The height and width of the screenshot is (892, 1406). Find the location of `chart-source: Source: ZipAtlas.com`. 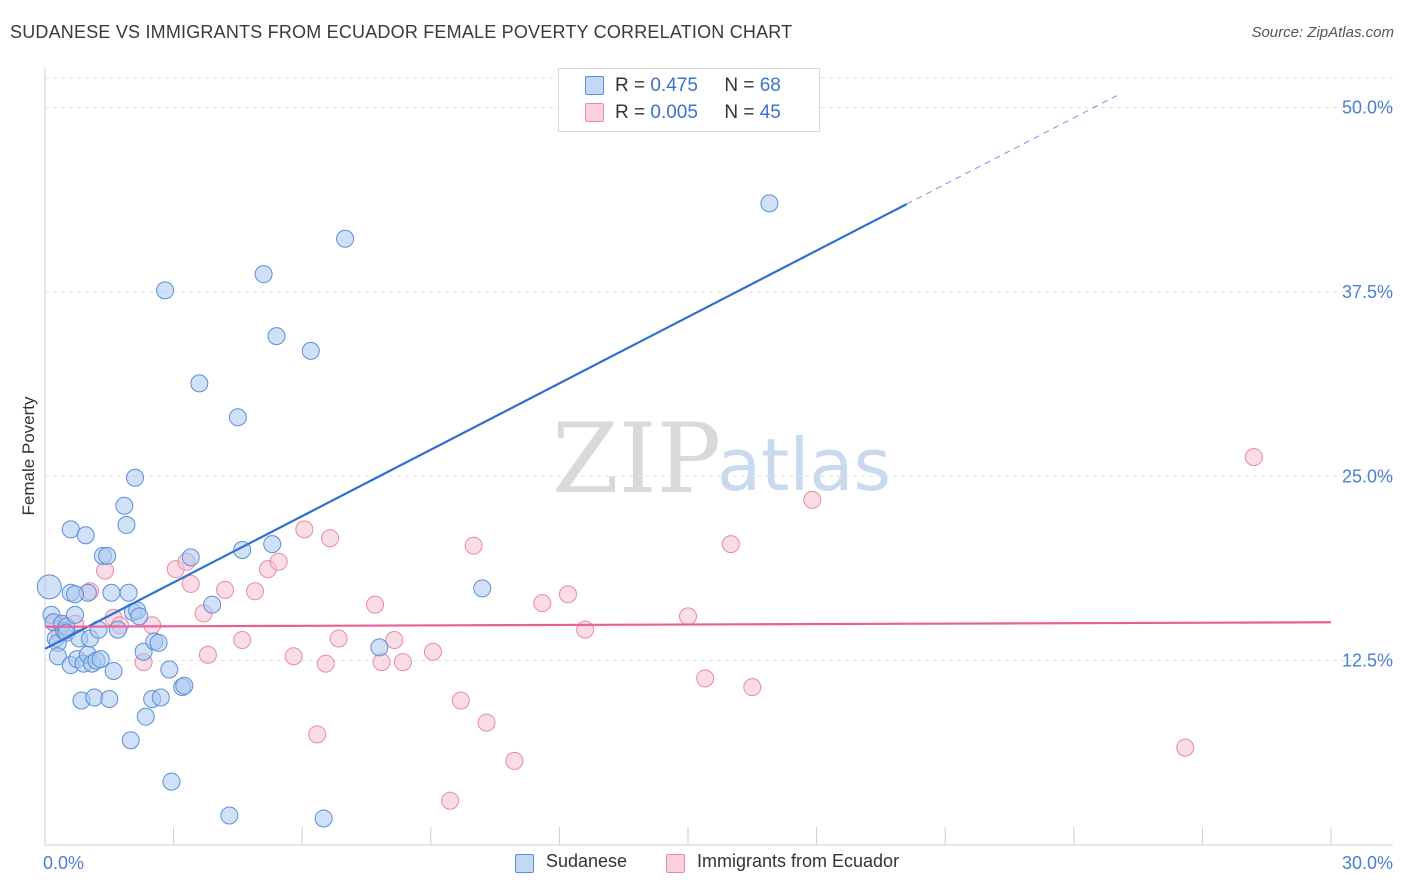

chart-source: Source: ZipAtlas.com is located at coordinates (1322, 32).